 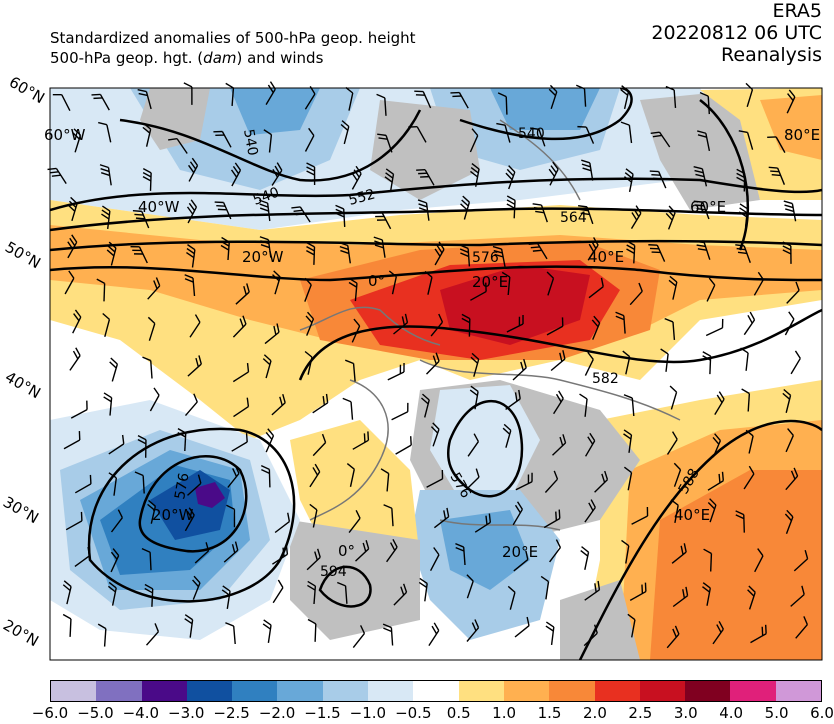 I want to click on lat-label: 30°N, so click(x=21, y=510).